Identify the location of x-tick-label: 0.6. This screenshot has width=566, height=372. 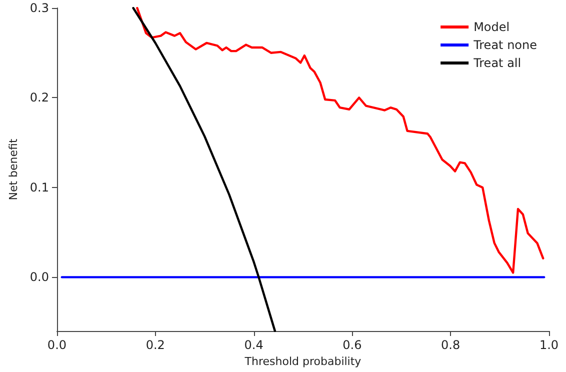
(352, 345).